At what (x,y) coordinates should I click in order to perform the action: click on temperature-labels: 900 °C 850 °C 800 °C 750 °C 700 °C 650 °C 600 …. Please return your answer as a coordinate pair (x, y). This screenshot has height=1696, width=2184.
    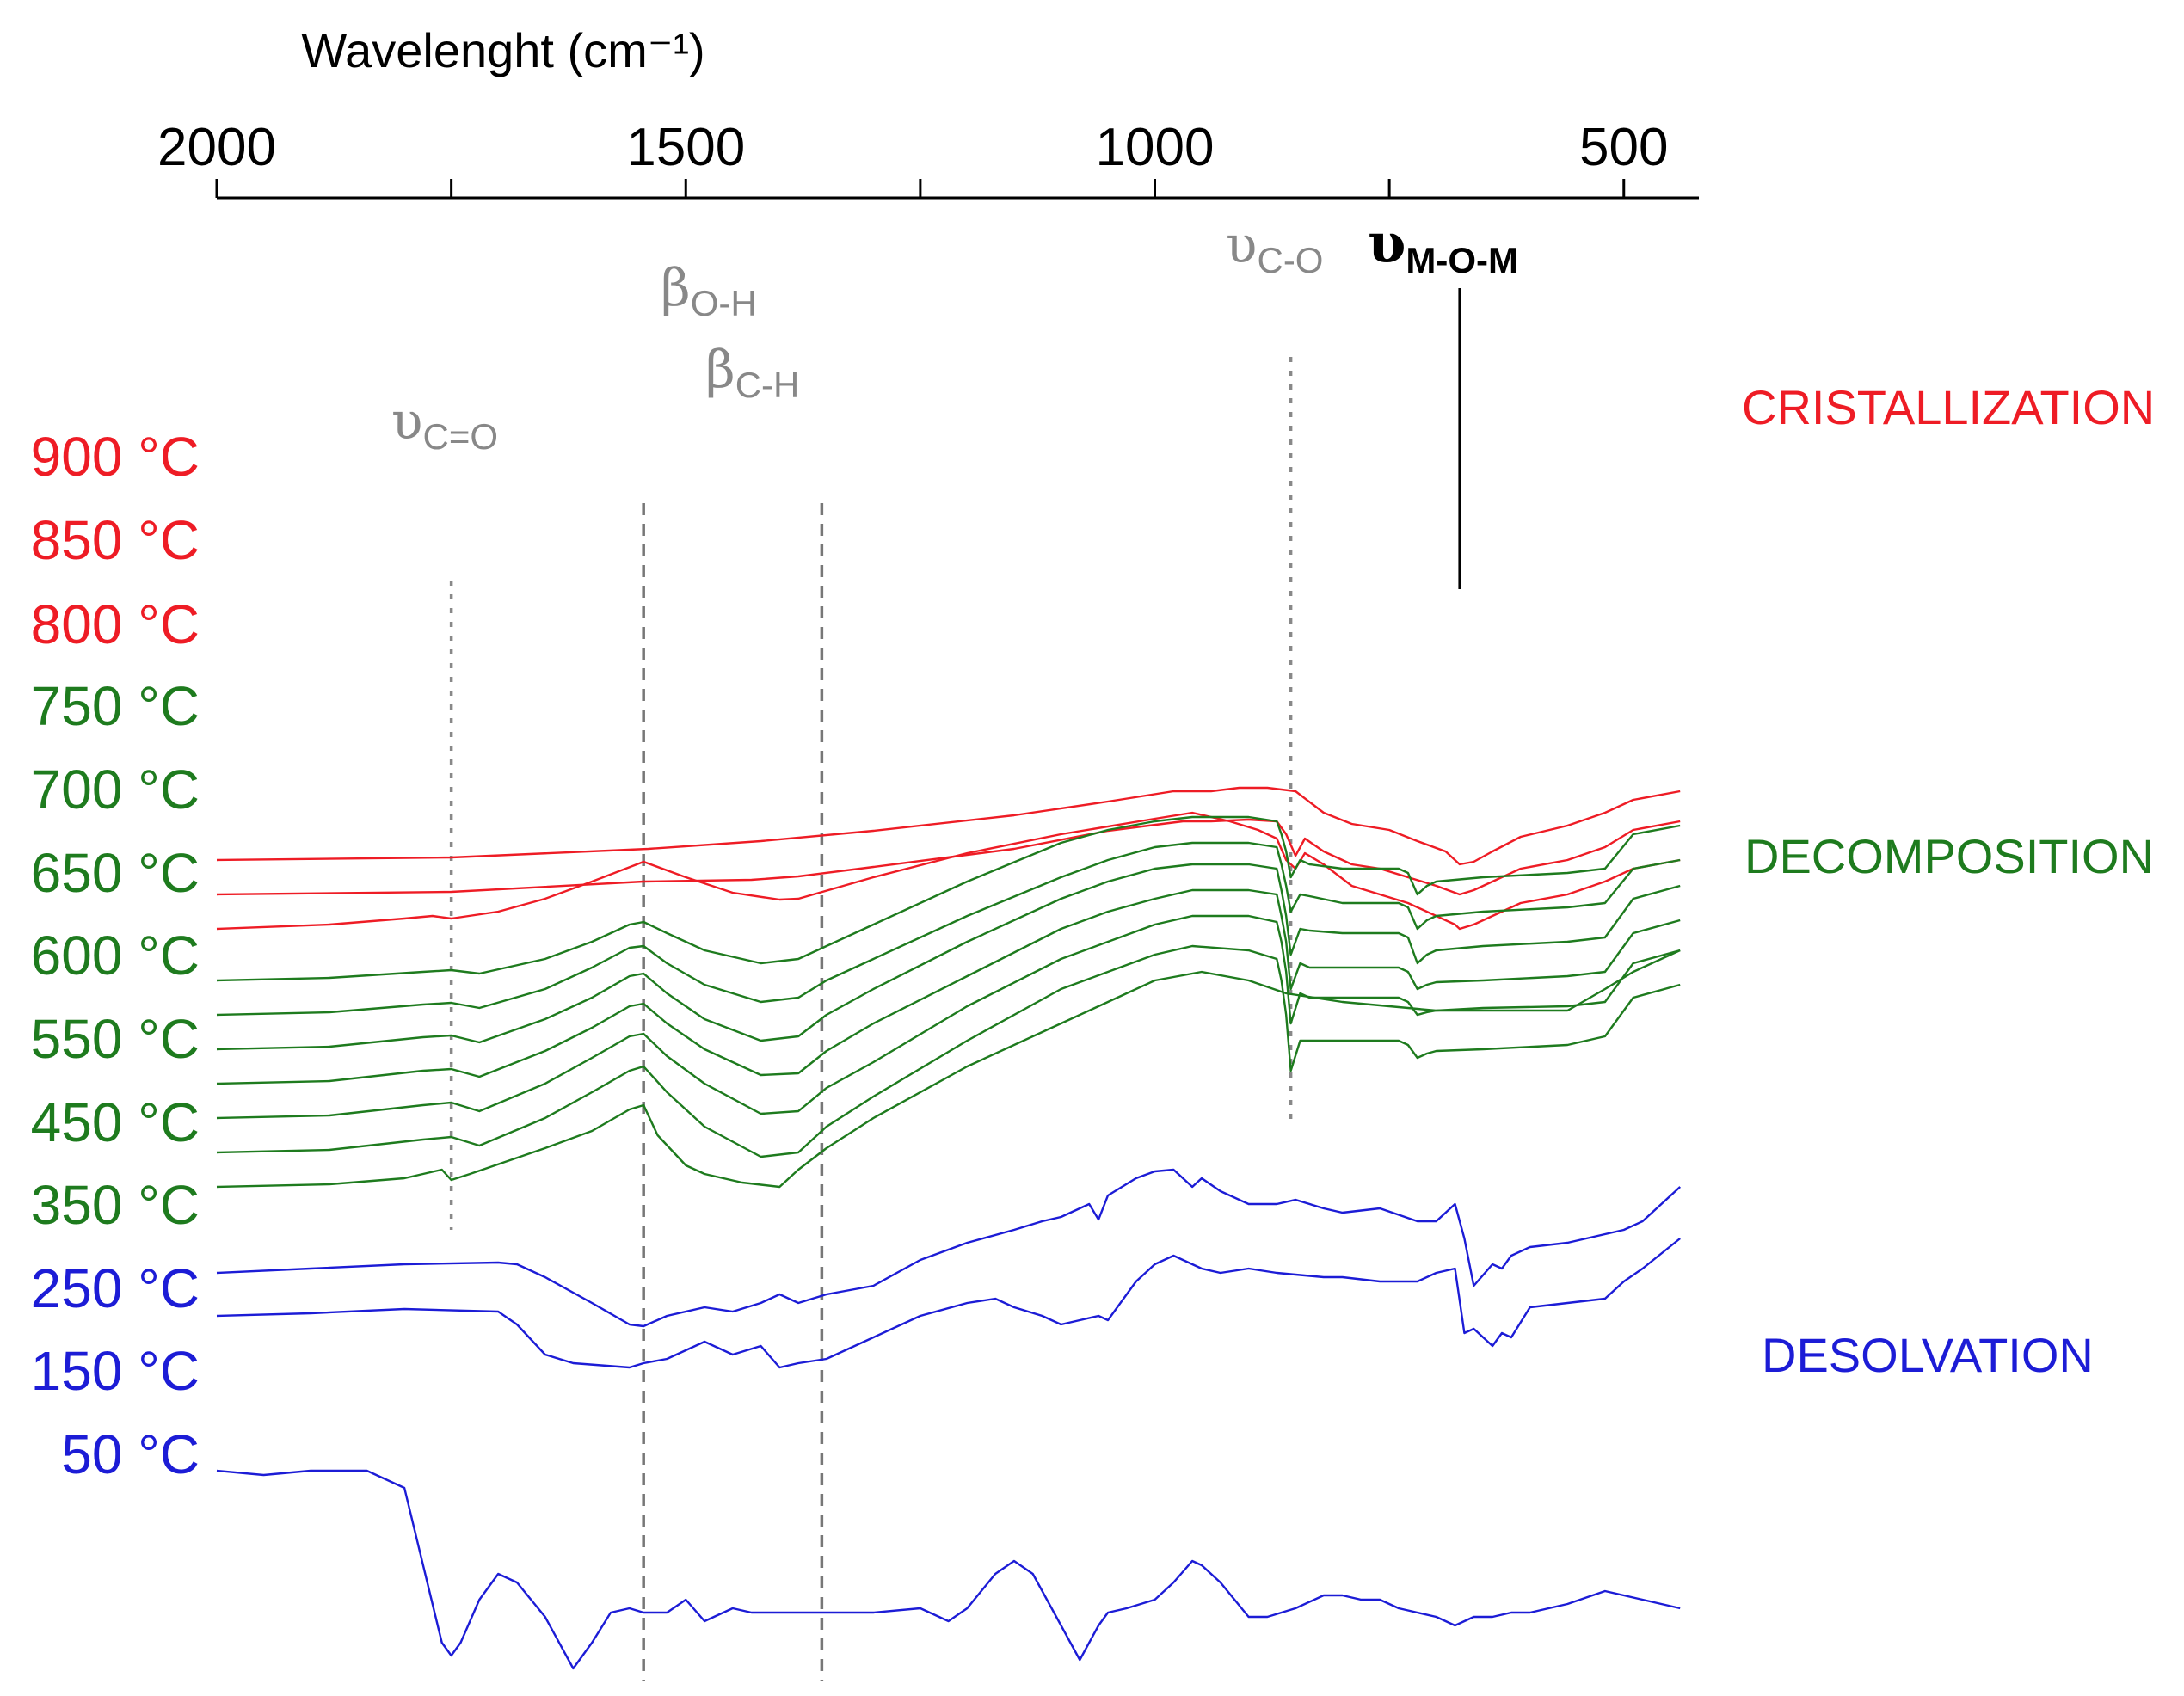
    Looking at the image, I should click on (116, 955).